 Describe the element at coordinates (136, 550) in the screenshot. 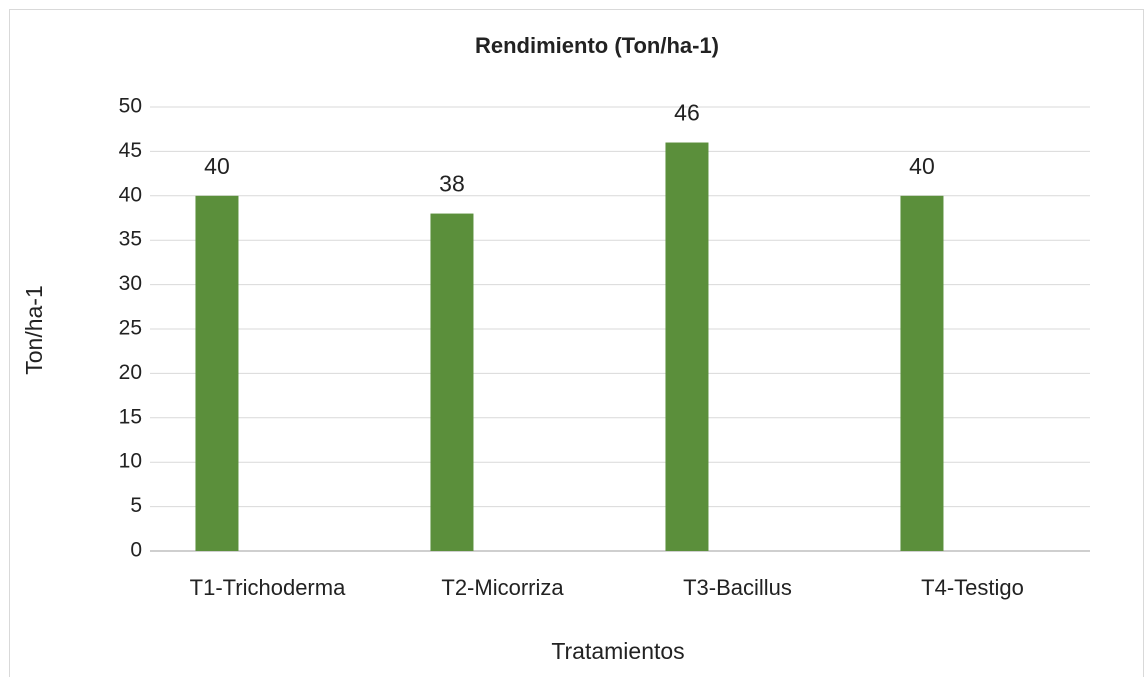

I see `y-tick-label: 0` at that location.